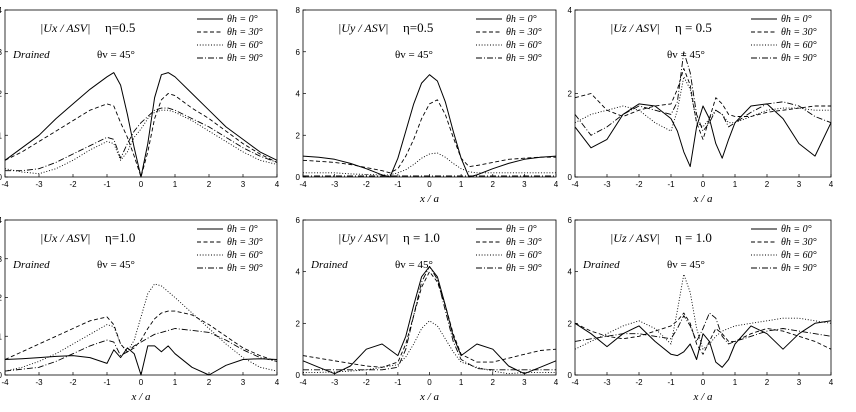  Describe the element at coordinates (298, 10) in the screenshot. I see `y-tick-label: 8` at that location.